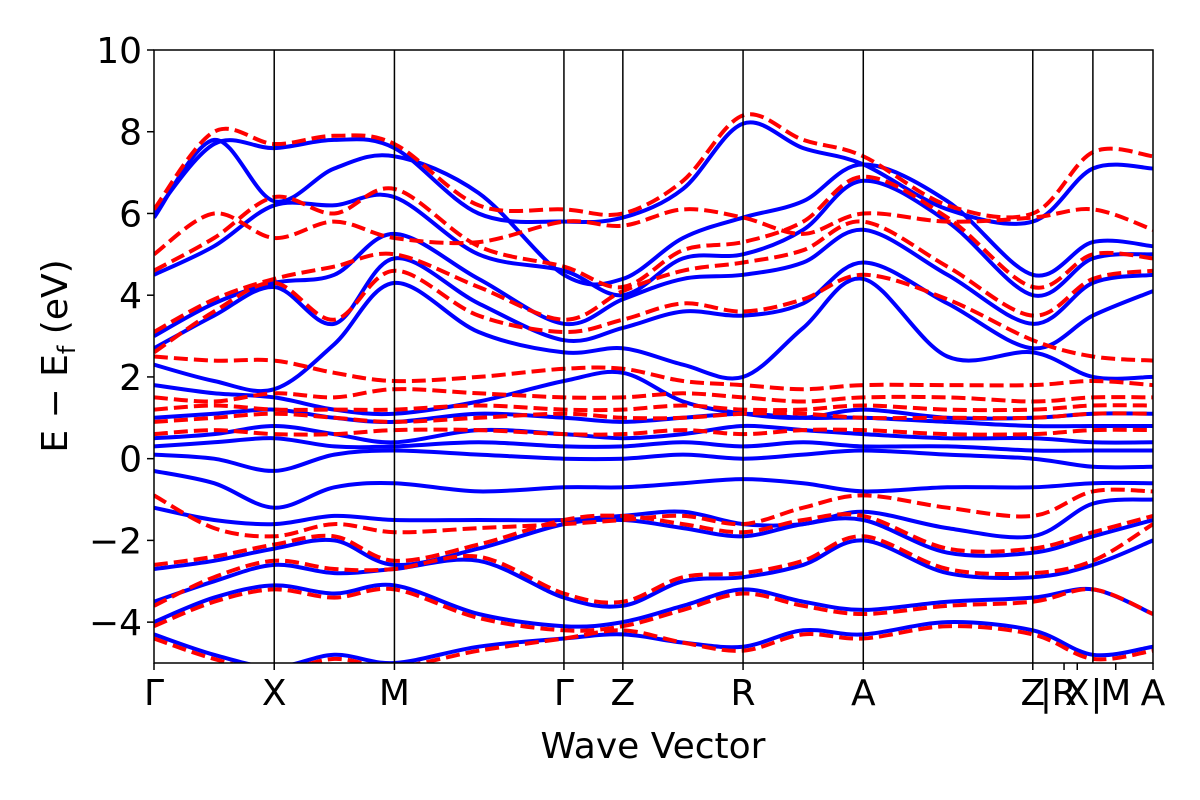 The width and height of the screenshot is (1200, 800). I want to click on x-axis-ticks: Γ X M Γ Z R A Z| RX |M A, so click(655, 688).